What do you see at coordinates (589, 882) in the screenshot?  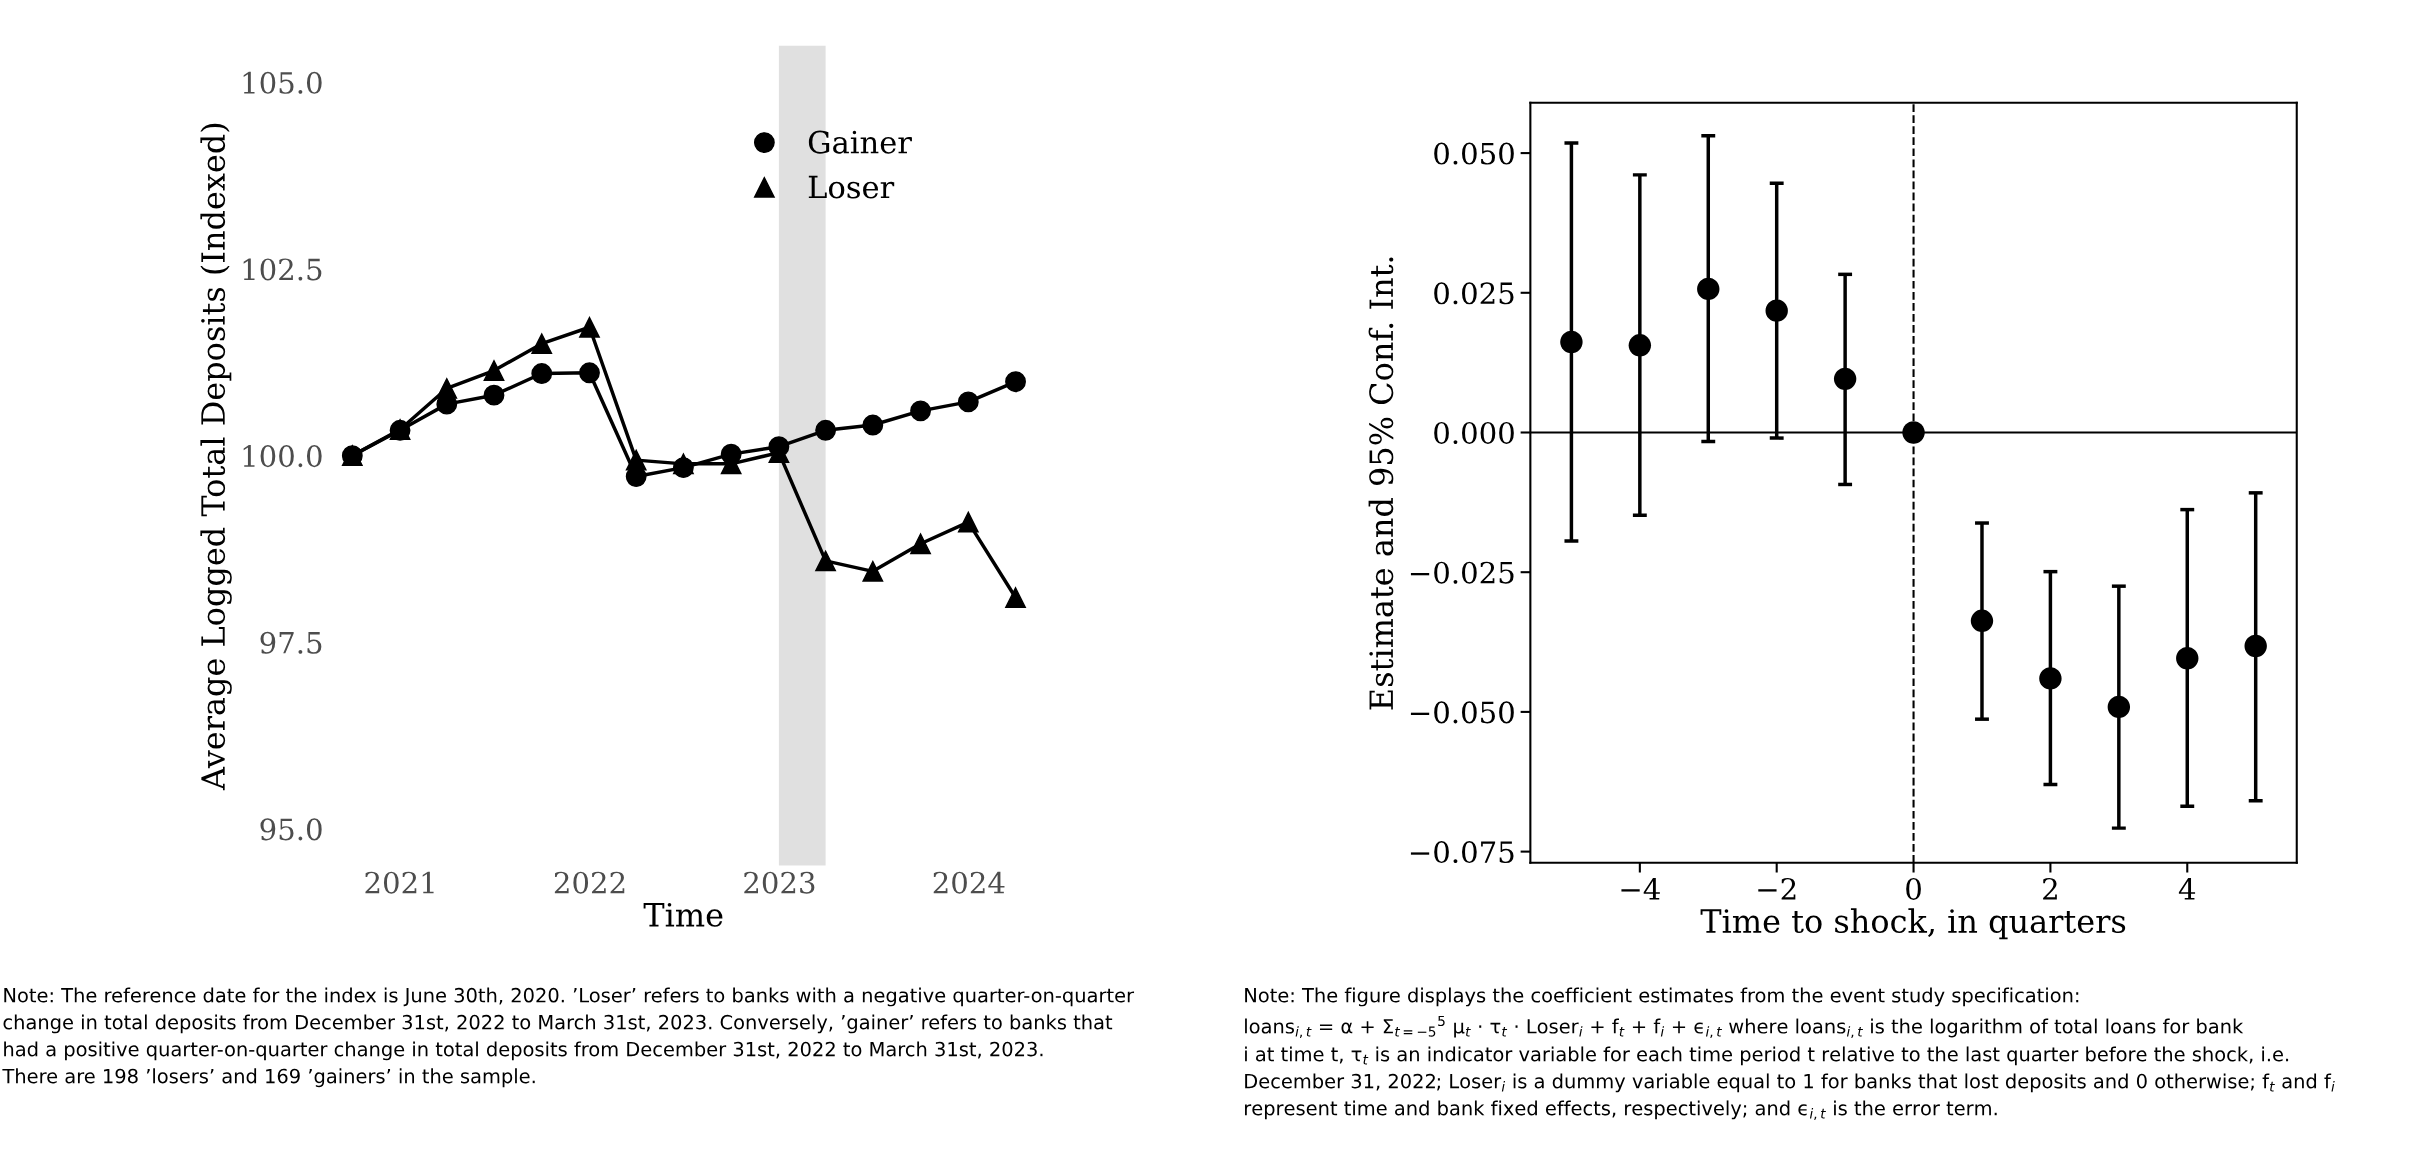 I see `x-tick-label: 2022` at bounding box center [589, 882].